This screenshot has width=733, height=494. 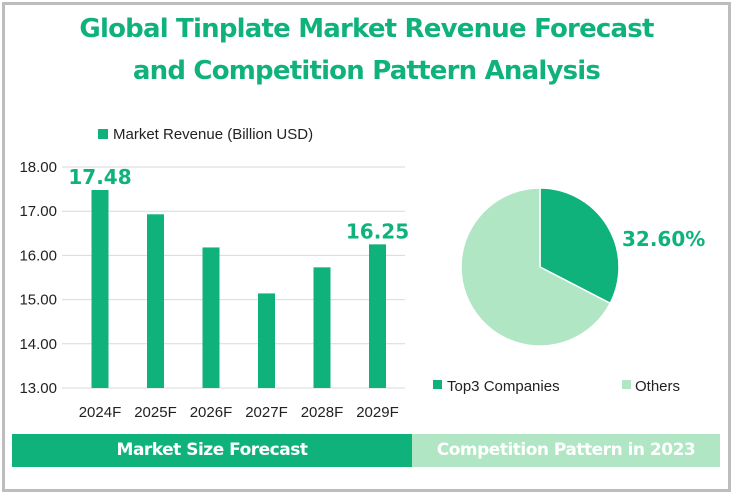 What do you see at coordinates (626, 384) in the screenshot?
I see `pie-legend-swatch-others` at bounding box center [626, 384].